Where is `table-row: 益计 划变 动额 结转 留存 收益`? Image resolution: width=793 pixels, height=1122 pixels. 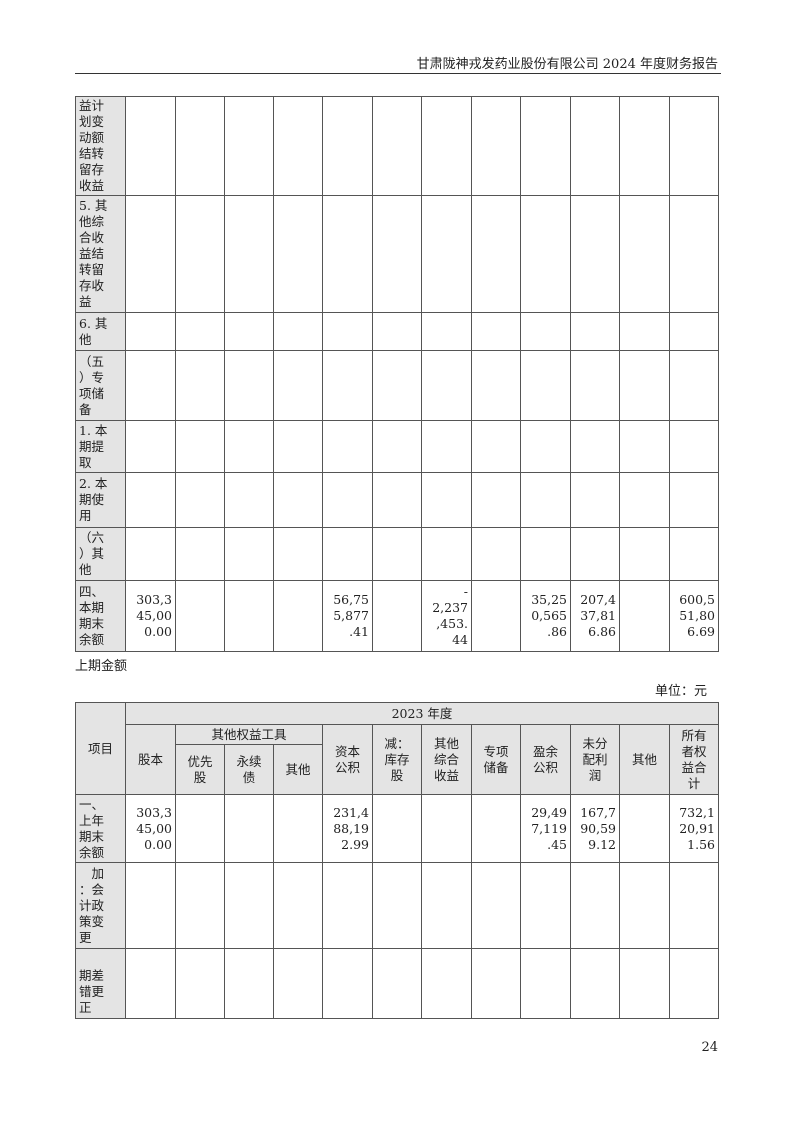
table-row: 益计 划变 动额 结转 留存 收益 is located at coordinates (397, 146).